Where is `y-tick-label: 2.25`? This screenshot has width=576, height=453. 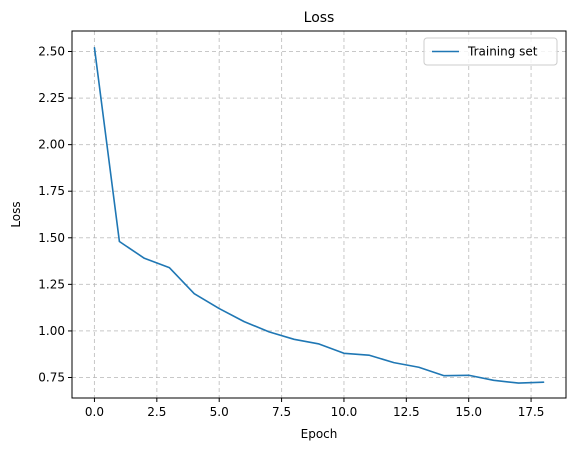
y-tick-label: 2.25 is located at coordinates (51, 98).